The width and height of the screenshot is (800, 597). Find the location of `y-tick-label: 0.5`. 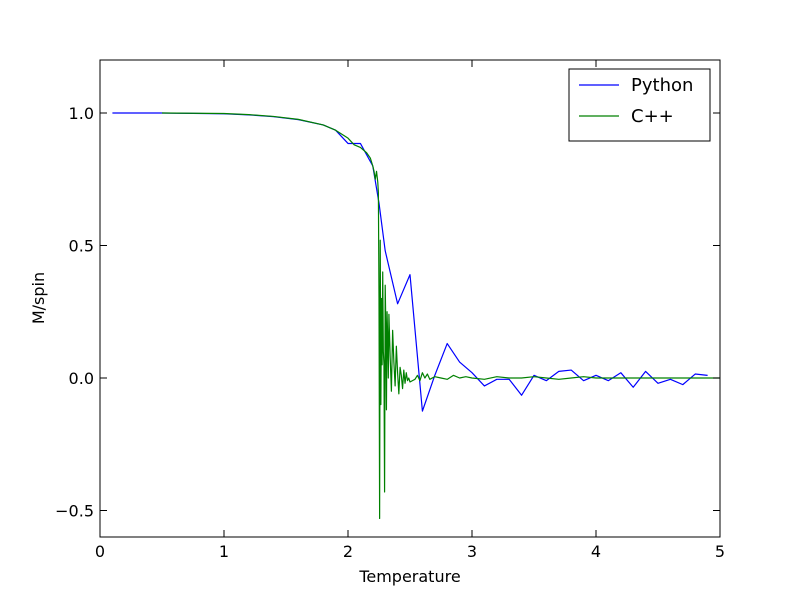

y-tick-label: 0.5 is located at coordinates (81, 246).